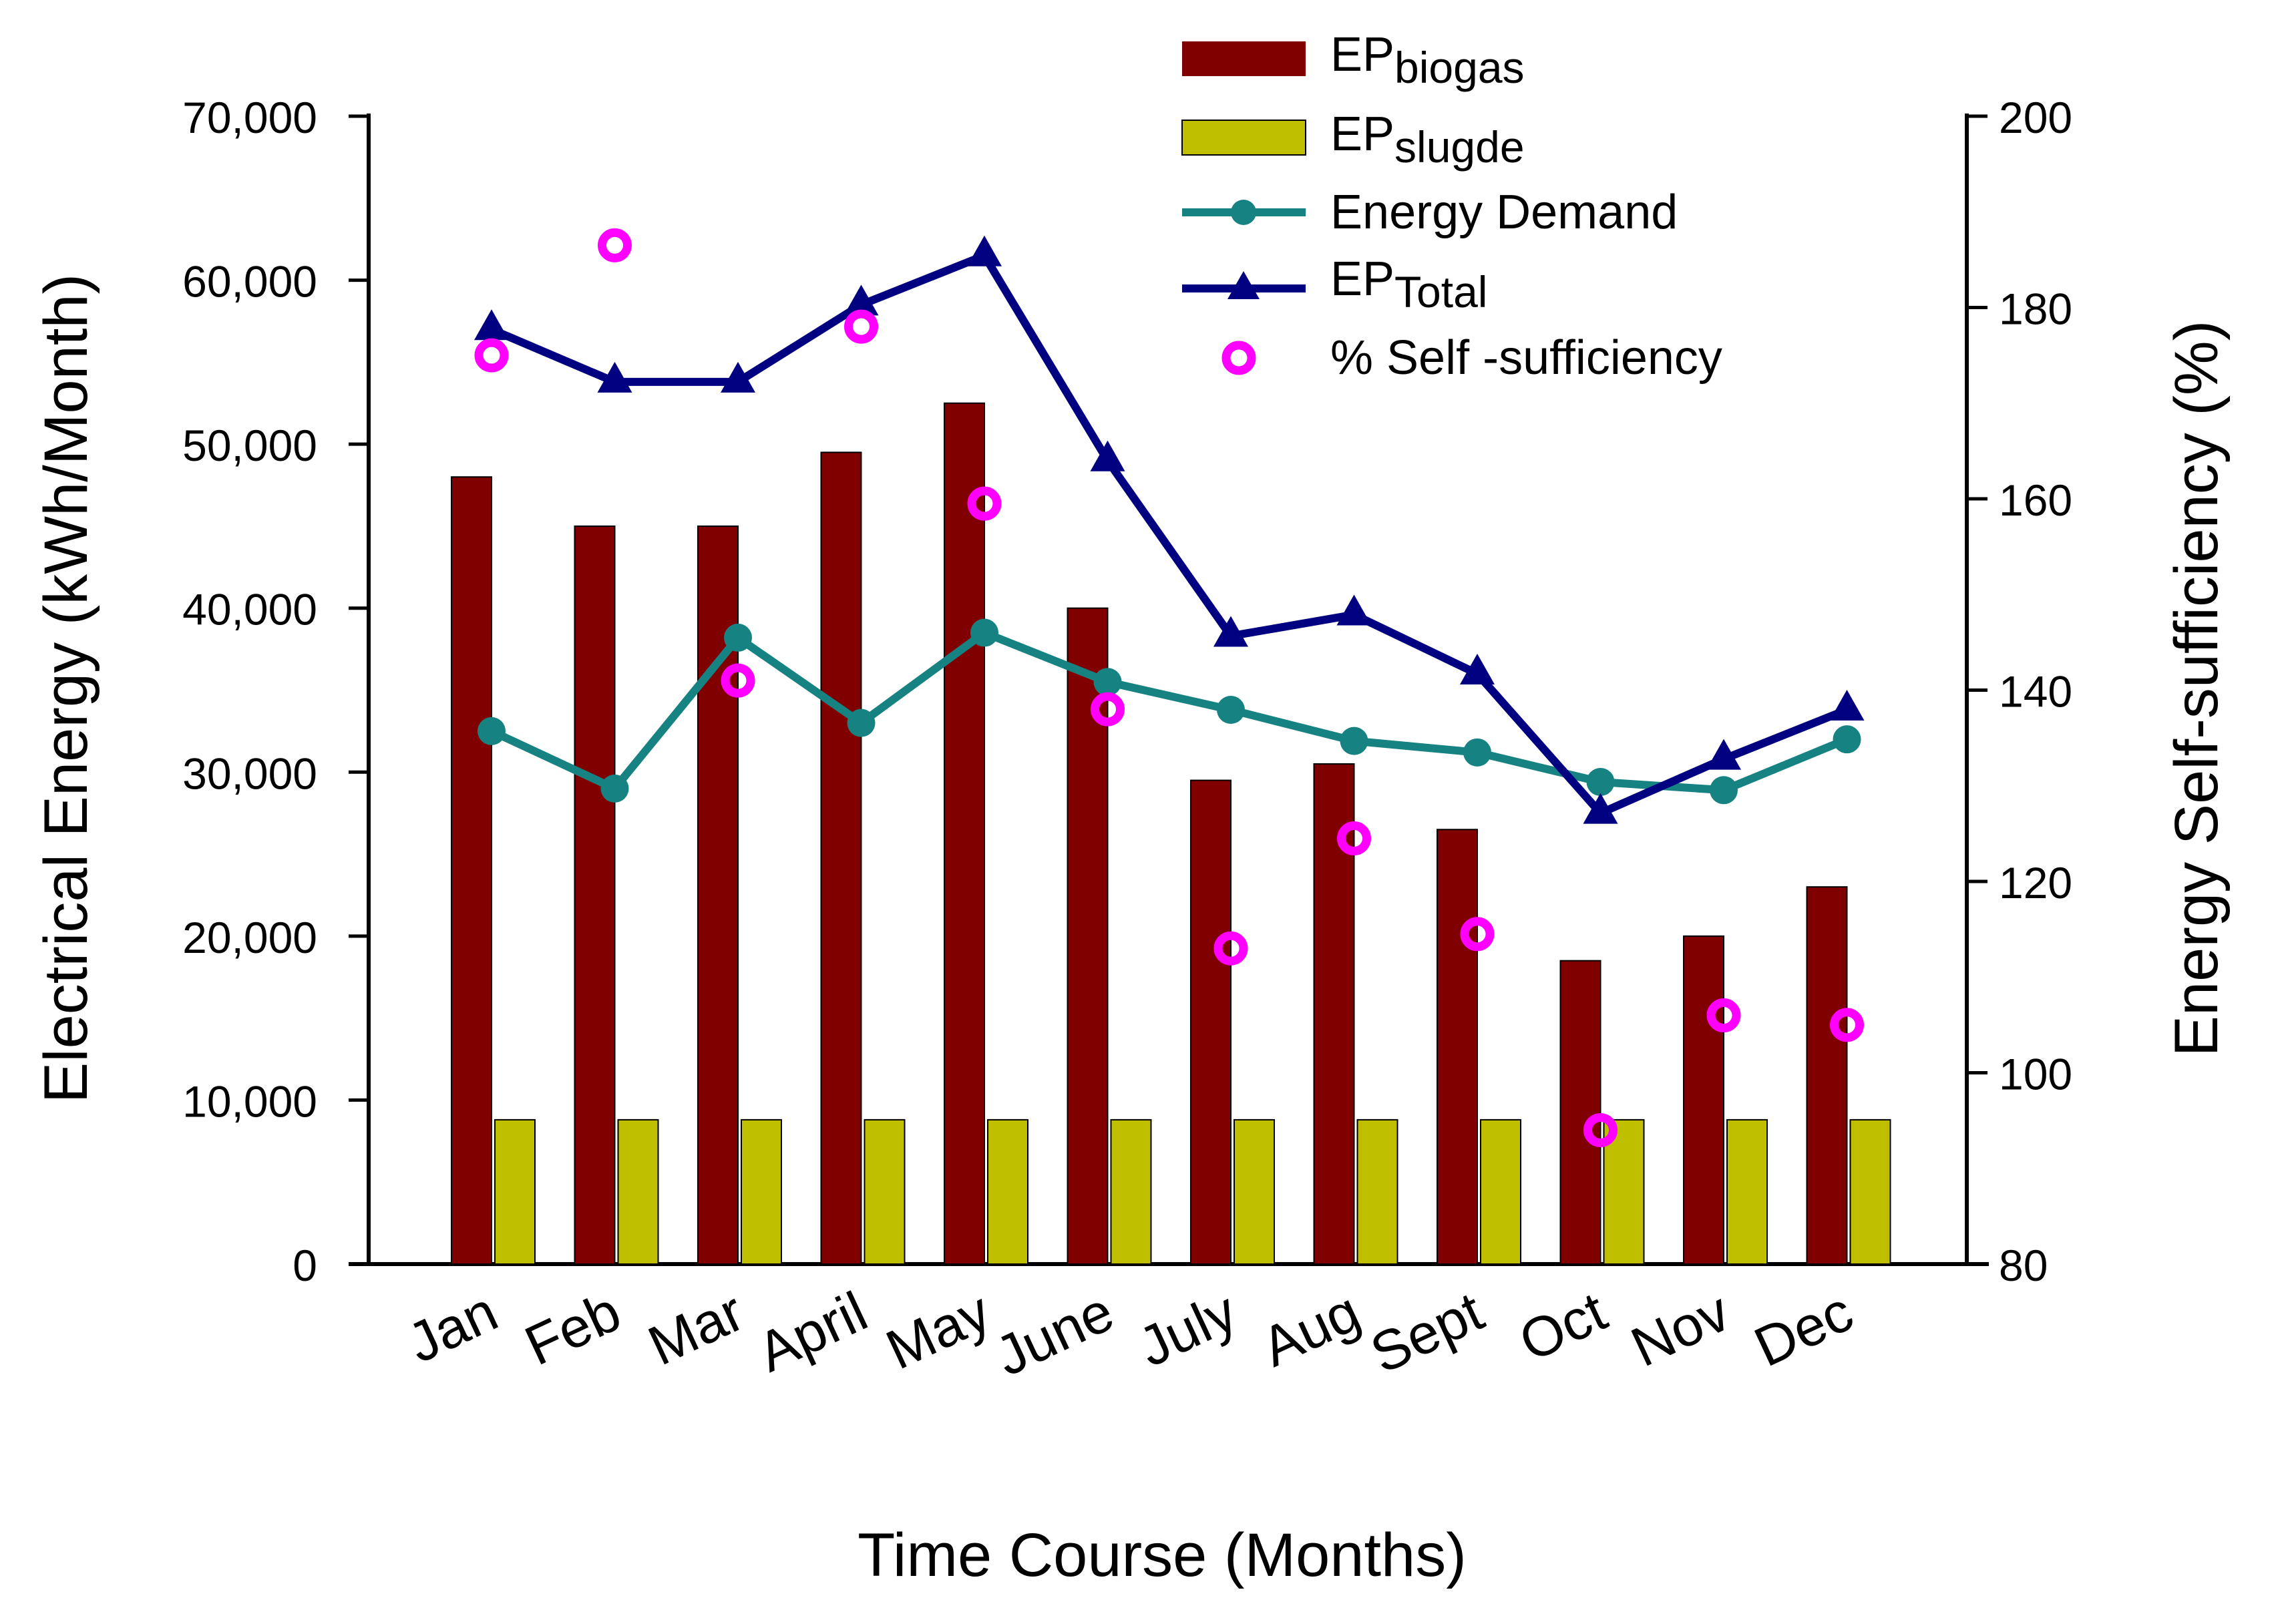 The height and width of the screenshot is (1624, 2270). Describe the element at coordinates (1187, 1328) in the screenshot. I see `category-label: July` at that location.